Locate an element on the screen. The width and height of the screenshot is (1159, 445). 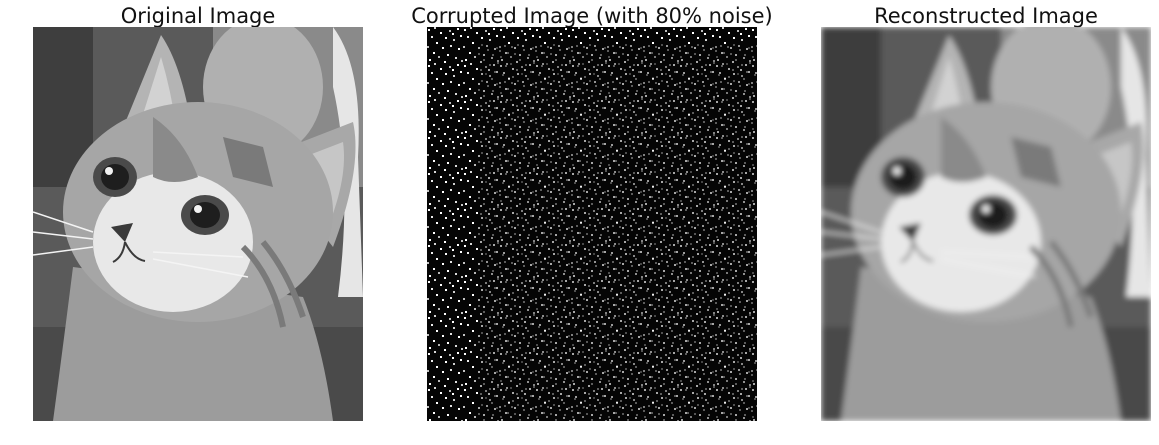
corrupted-image-title: Corrupted Image (with 80% noise) is located at coordinates (592, 16).